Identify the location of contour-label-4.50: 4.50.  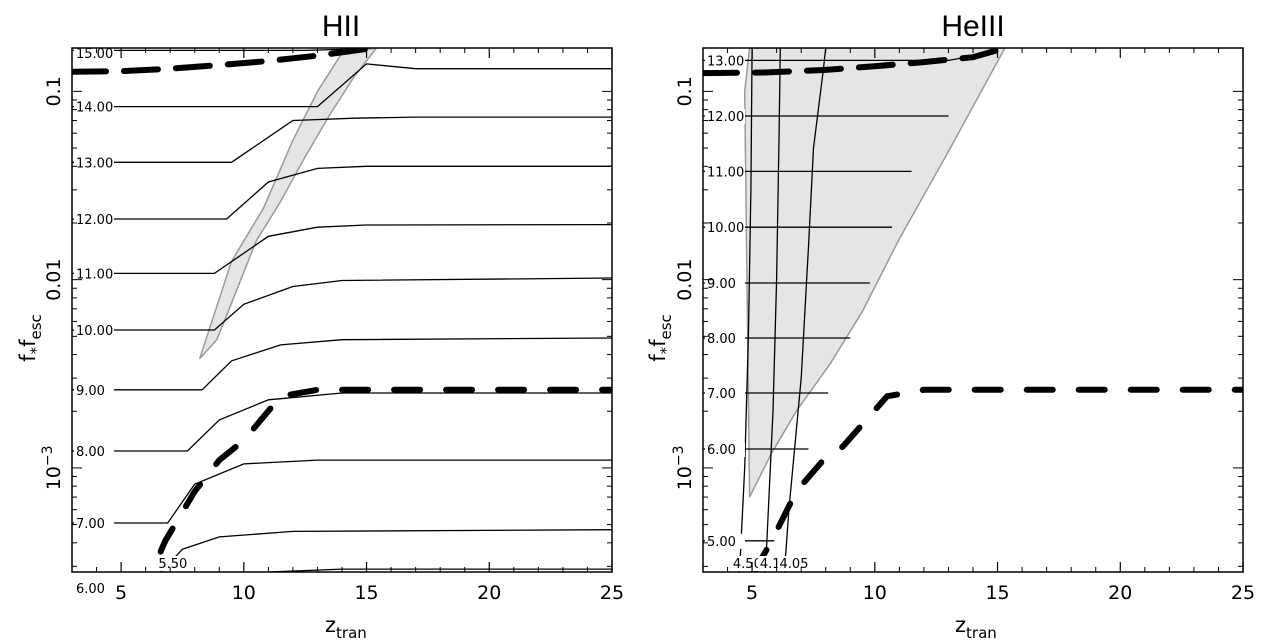
(747, 564).